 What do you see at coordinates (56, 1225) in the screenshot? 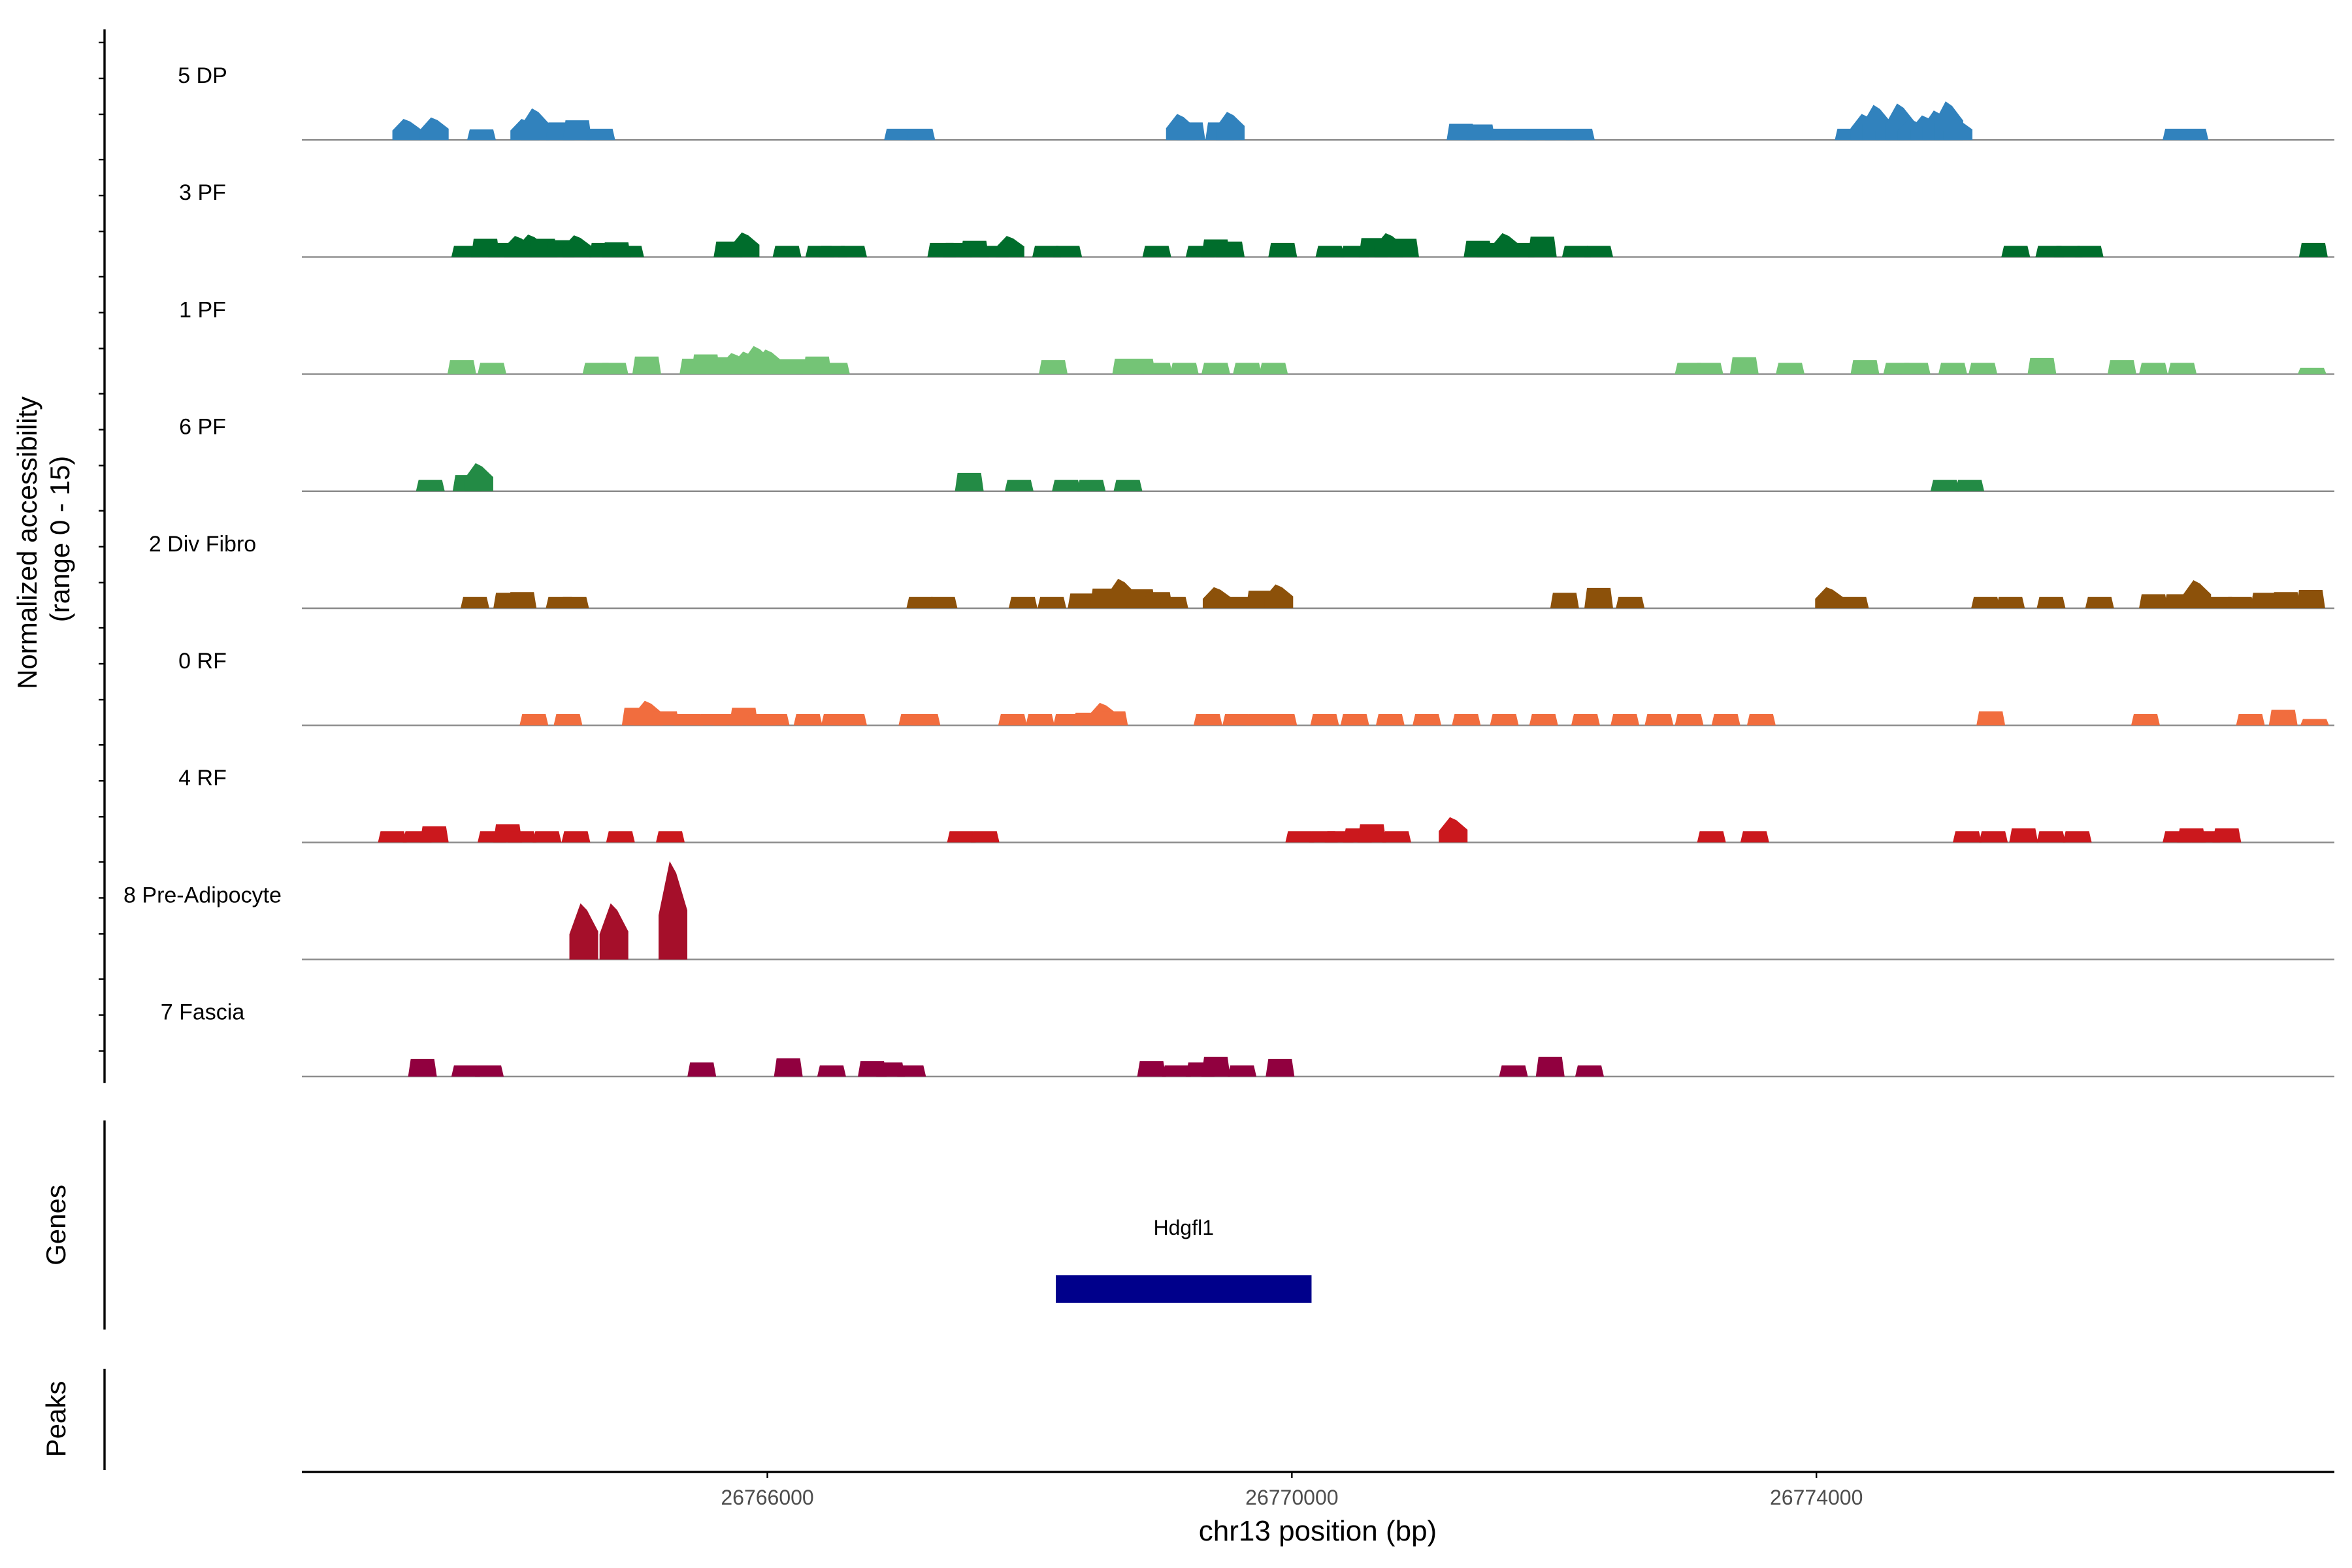
I see `gene-panel-title: Genes` at bounding box center [56, 1225].